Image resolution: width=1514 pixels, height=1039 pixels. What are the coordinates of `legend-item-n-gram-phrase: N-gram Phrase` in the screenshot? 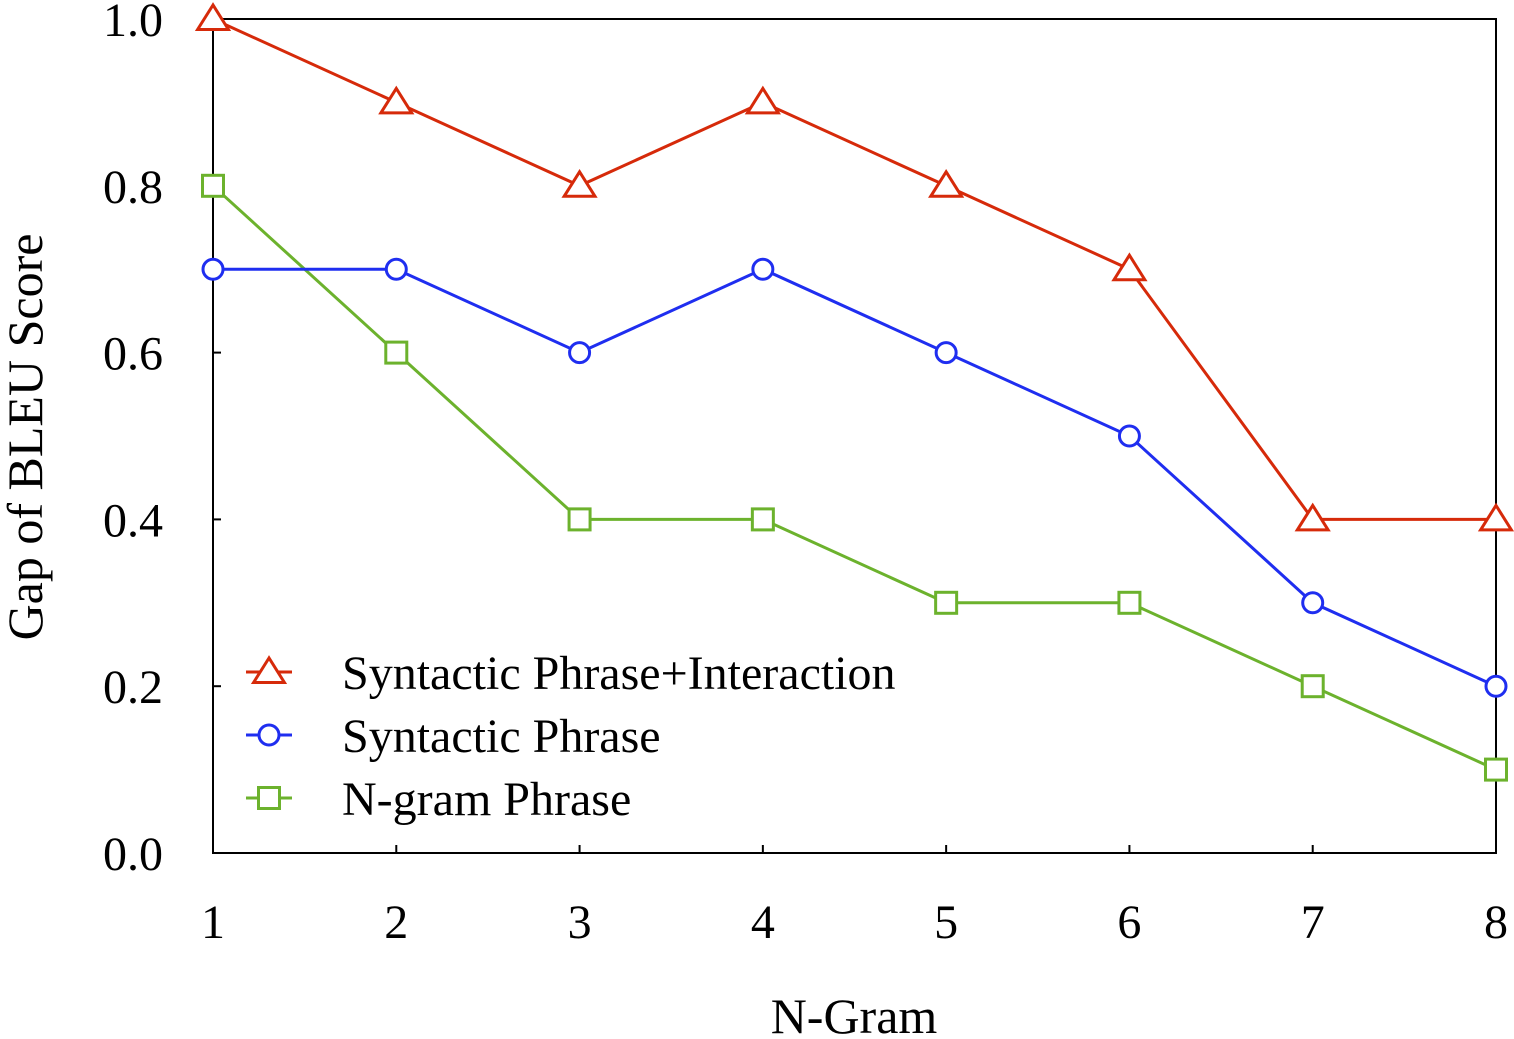 It's located at (438, 799).